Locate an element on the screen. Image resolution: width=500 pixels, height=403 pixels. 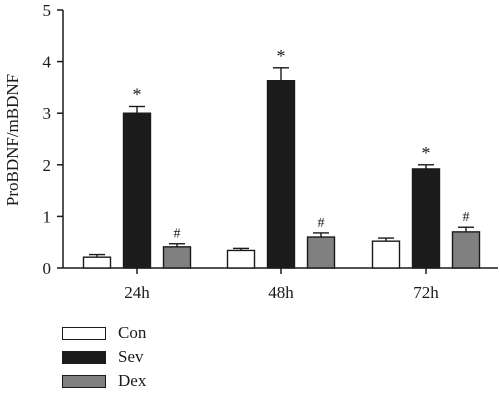
legend-item-con: Con is located at coordinates (104, 333).